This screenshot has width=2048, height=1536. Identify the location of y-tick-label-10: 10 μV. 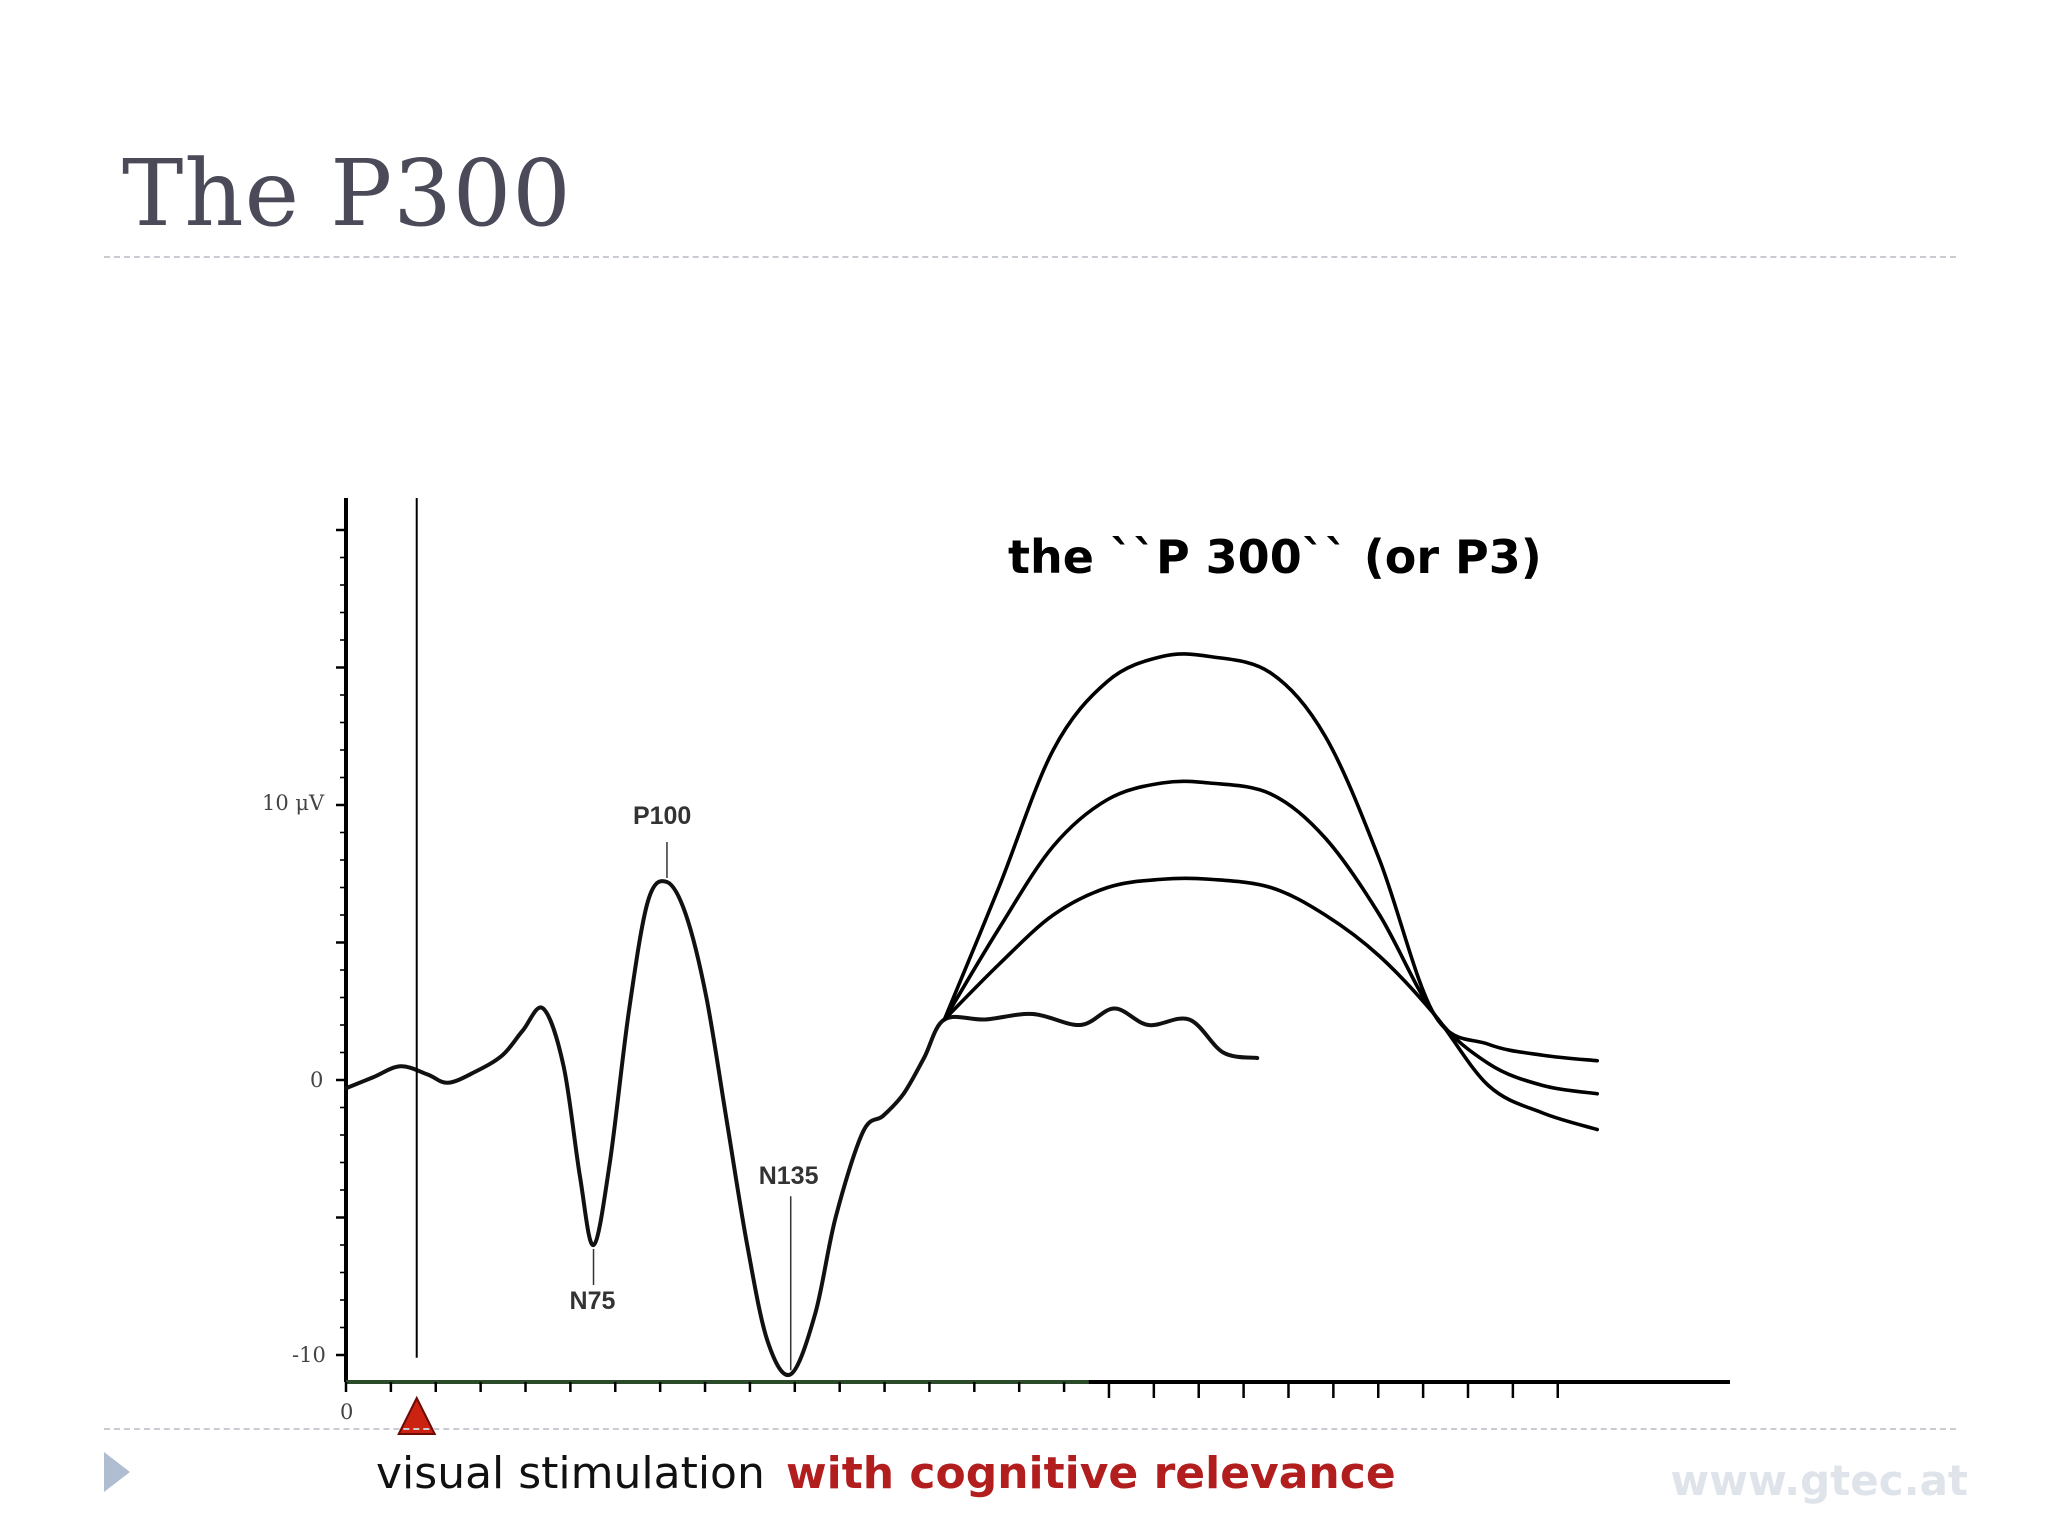
(293, 803).